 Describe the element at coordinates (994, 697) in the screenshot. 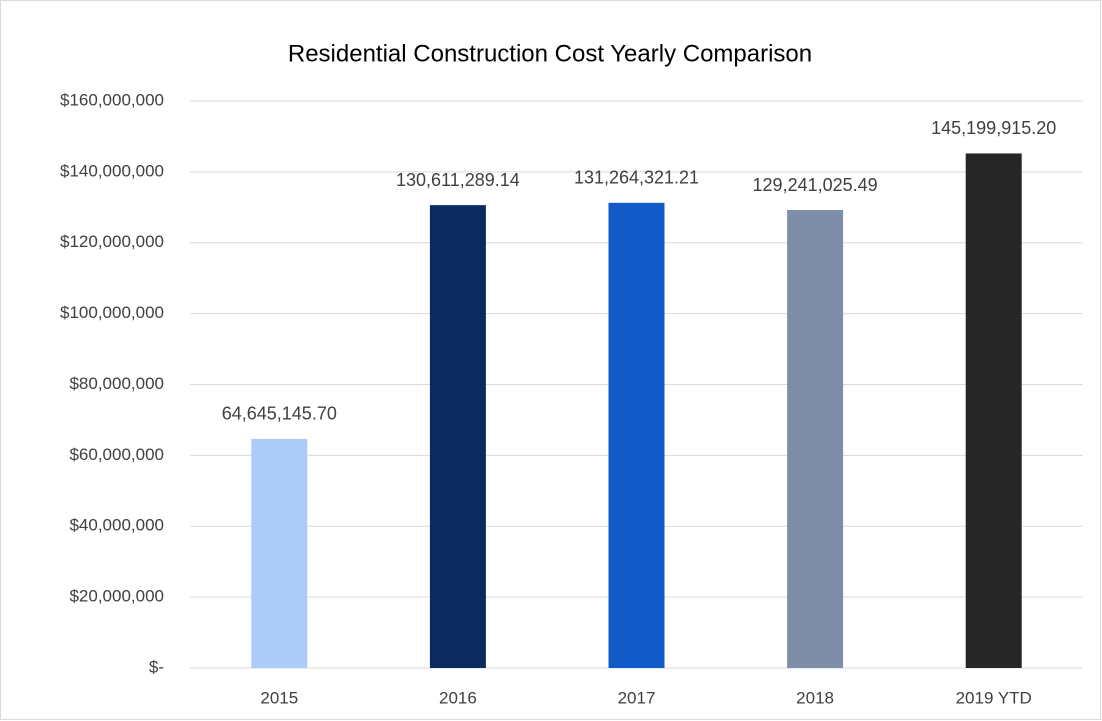

I see `x-tick-label: 2019 YTD` at that location.